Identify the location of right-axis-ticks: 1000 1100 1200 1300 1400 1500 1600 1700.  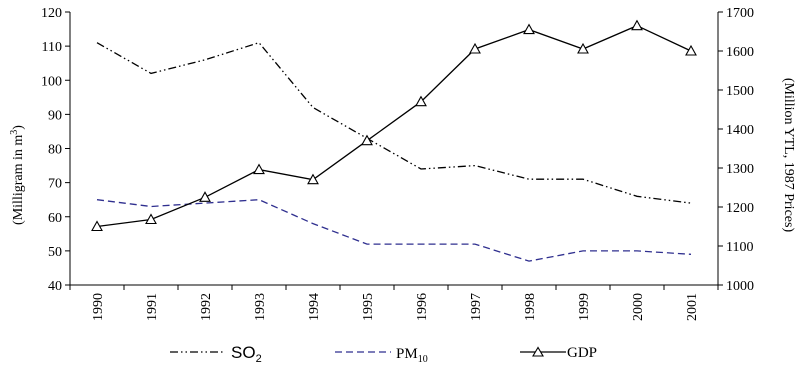
(736, 150).